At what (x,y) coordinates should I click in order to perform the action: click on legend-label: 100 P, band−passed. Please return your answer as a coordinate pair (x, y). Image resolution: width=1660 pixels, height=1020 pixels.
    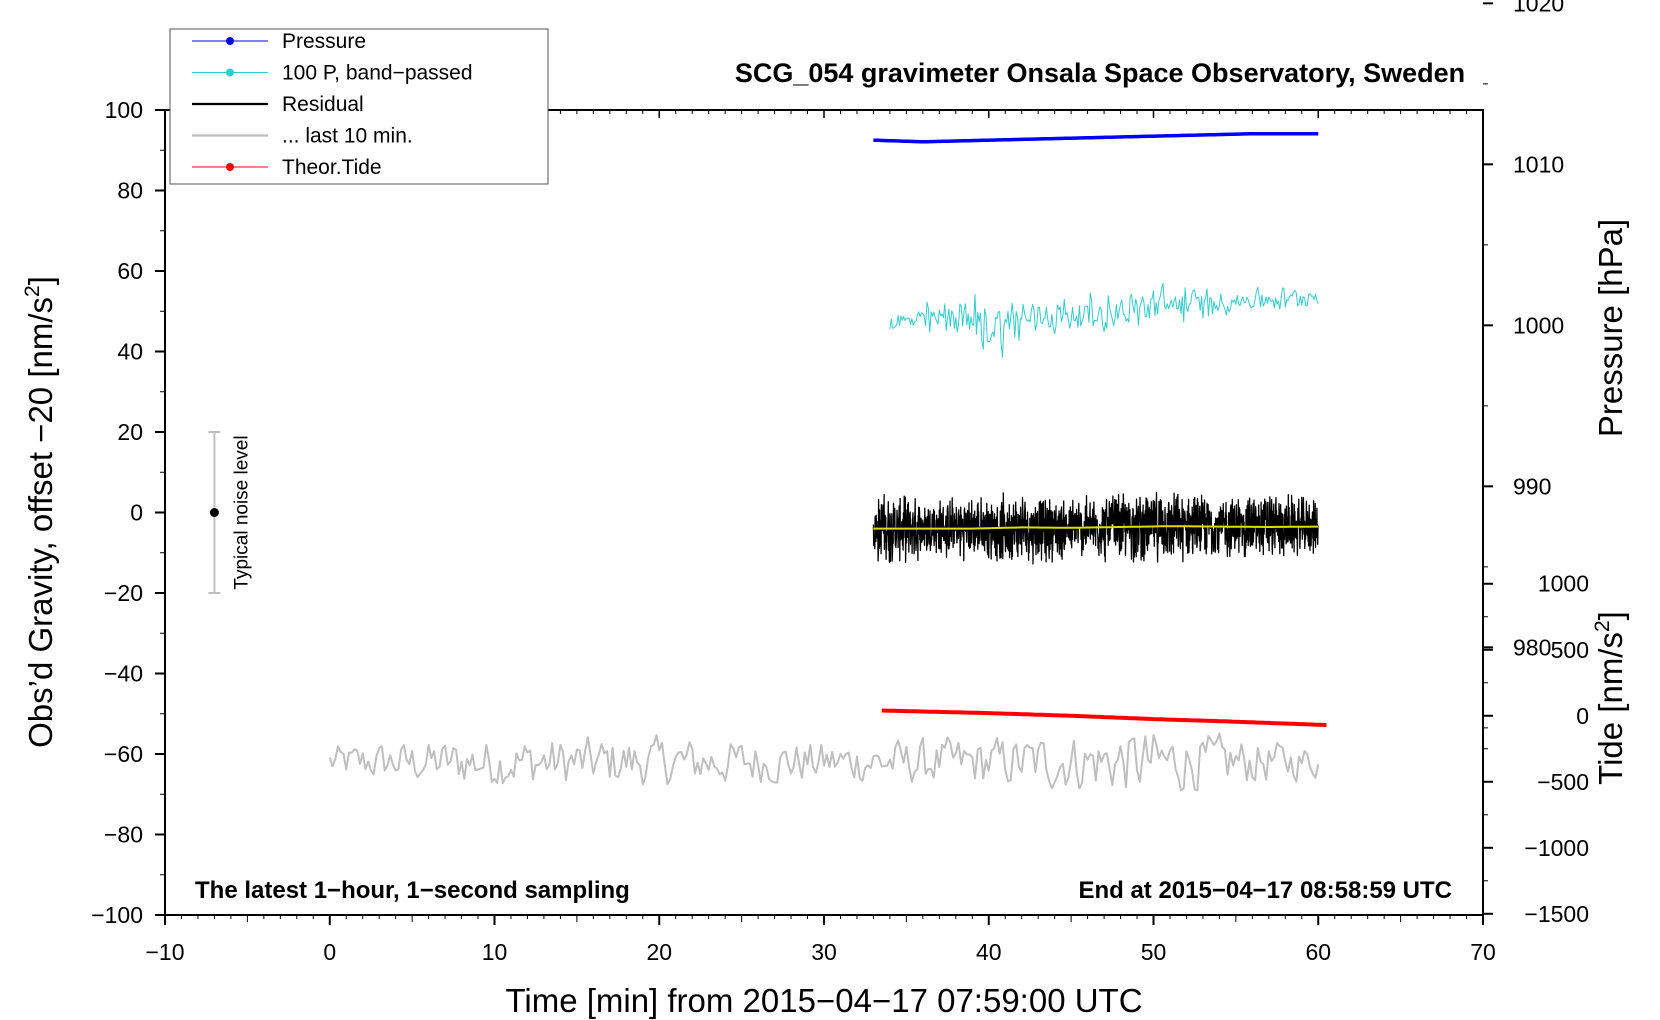
    Looking at the image, I should click on (377, 73).